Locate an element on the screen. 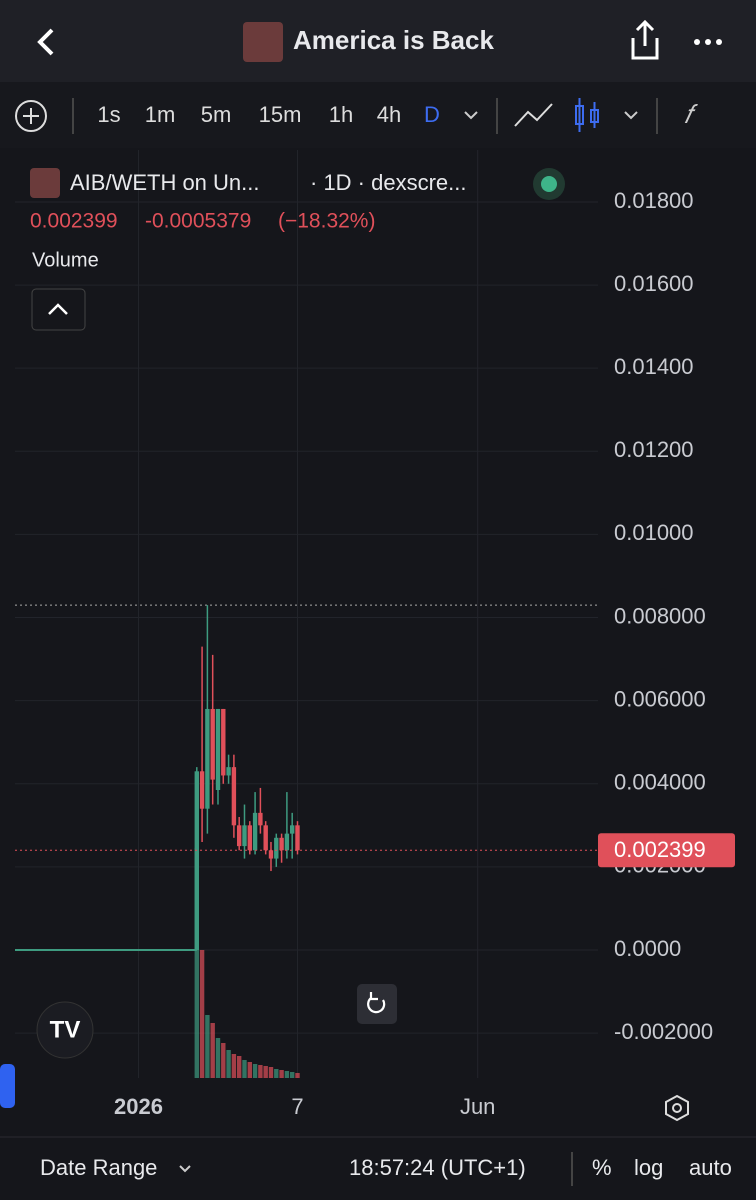 Image resolution: width=756 pixels, height=1200 pixels. status-dot is located at coordinates (549, 184).